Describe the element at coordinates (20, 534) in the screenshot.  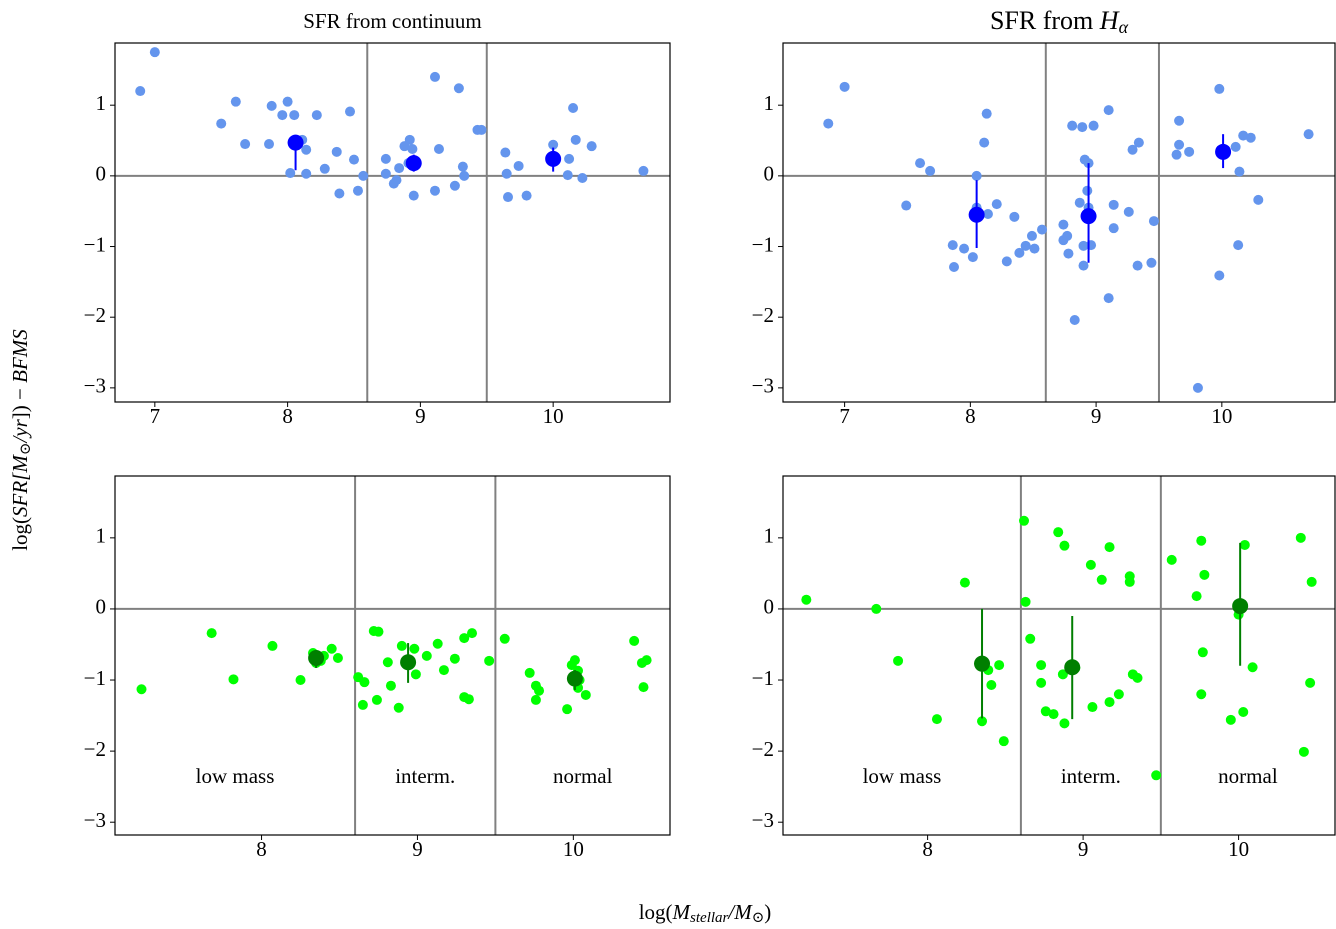
I see `label-part: log(` at that location.